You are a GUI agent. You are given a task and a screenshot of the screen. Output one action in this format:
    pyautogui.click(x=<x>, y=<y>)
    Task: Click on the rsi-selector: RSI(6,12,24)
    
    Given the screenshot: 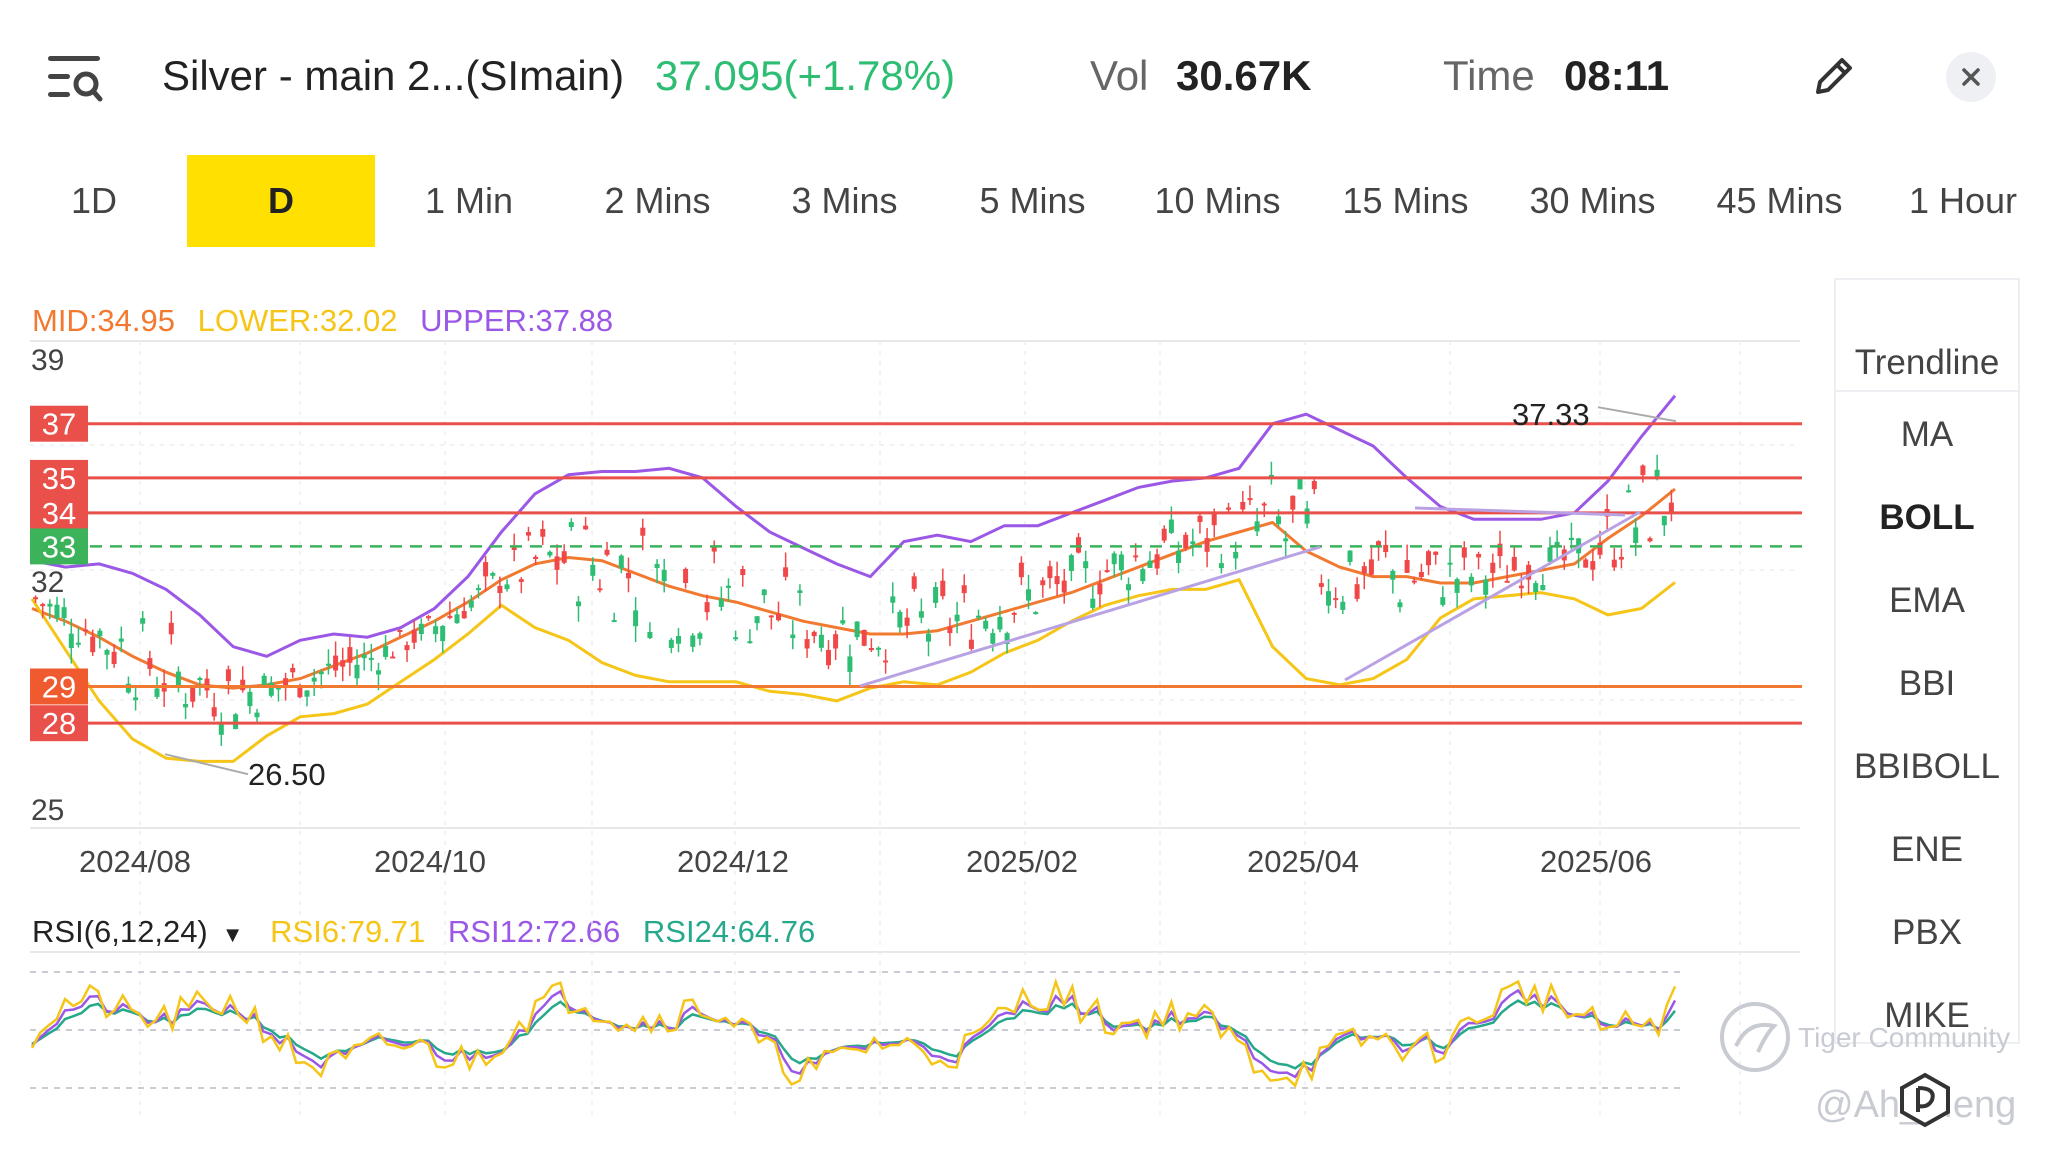 What is the action you would take?
    pyautogui.click(x=120, y=931)
    